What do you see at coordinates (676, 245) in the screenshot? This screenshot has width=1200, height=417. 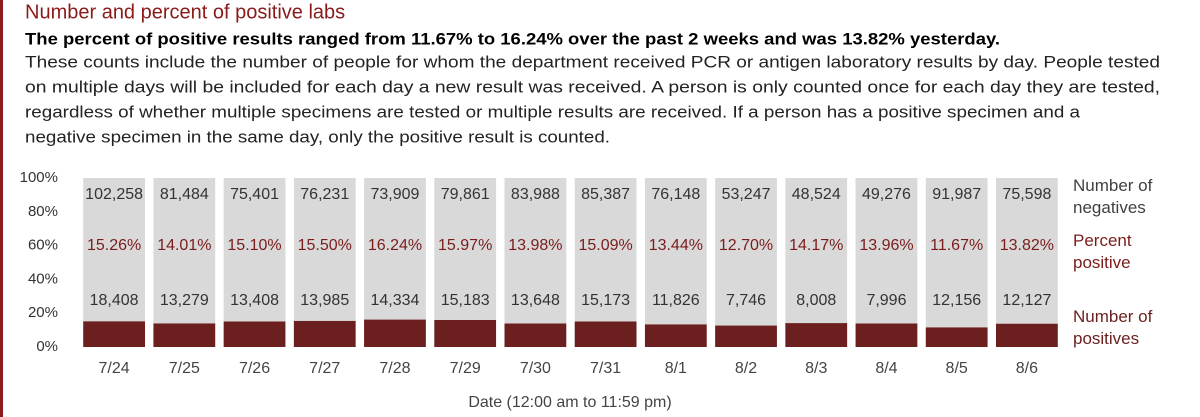 I see `percent-label: 13.44%` at bounding box center [676, 245].